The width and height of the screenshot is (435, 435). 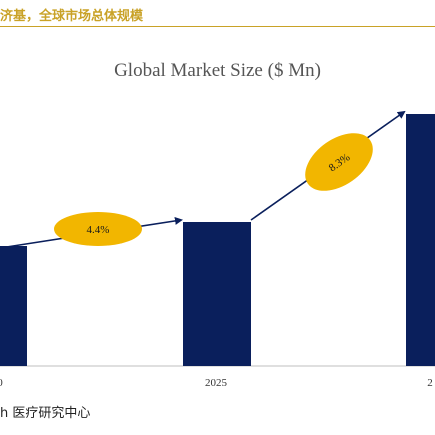 I want to click on header-rule, so click(x=217, y=26).